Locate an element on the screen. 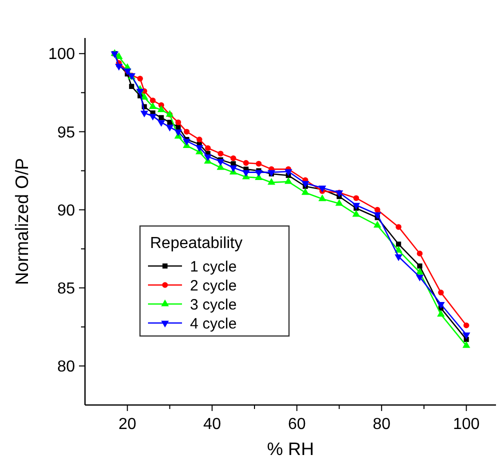 The height and width of the screenshot is (460, 500). x-tick-label: 40 is located at coordinates (212, 424).